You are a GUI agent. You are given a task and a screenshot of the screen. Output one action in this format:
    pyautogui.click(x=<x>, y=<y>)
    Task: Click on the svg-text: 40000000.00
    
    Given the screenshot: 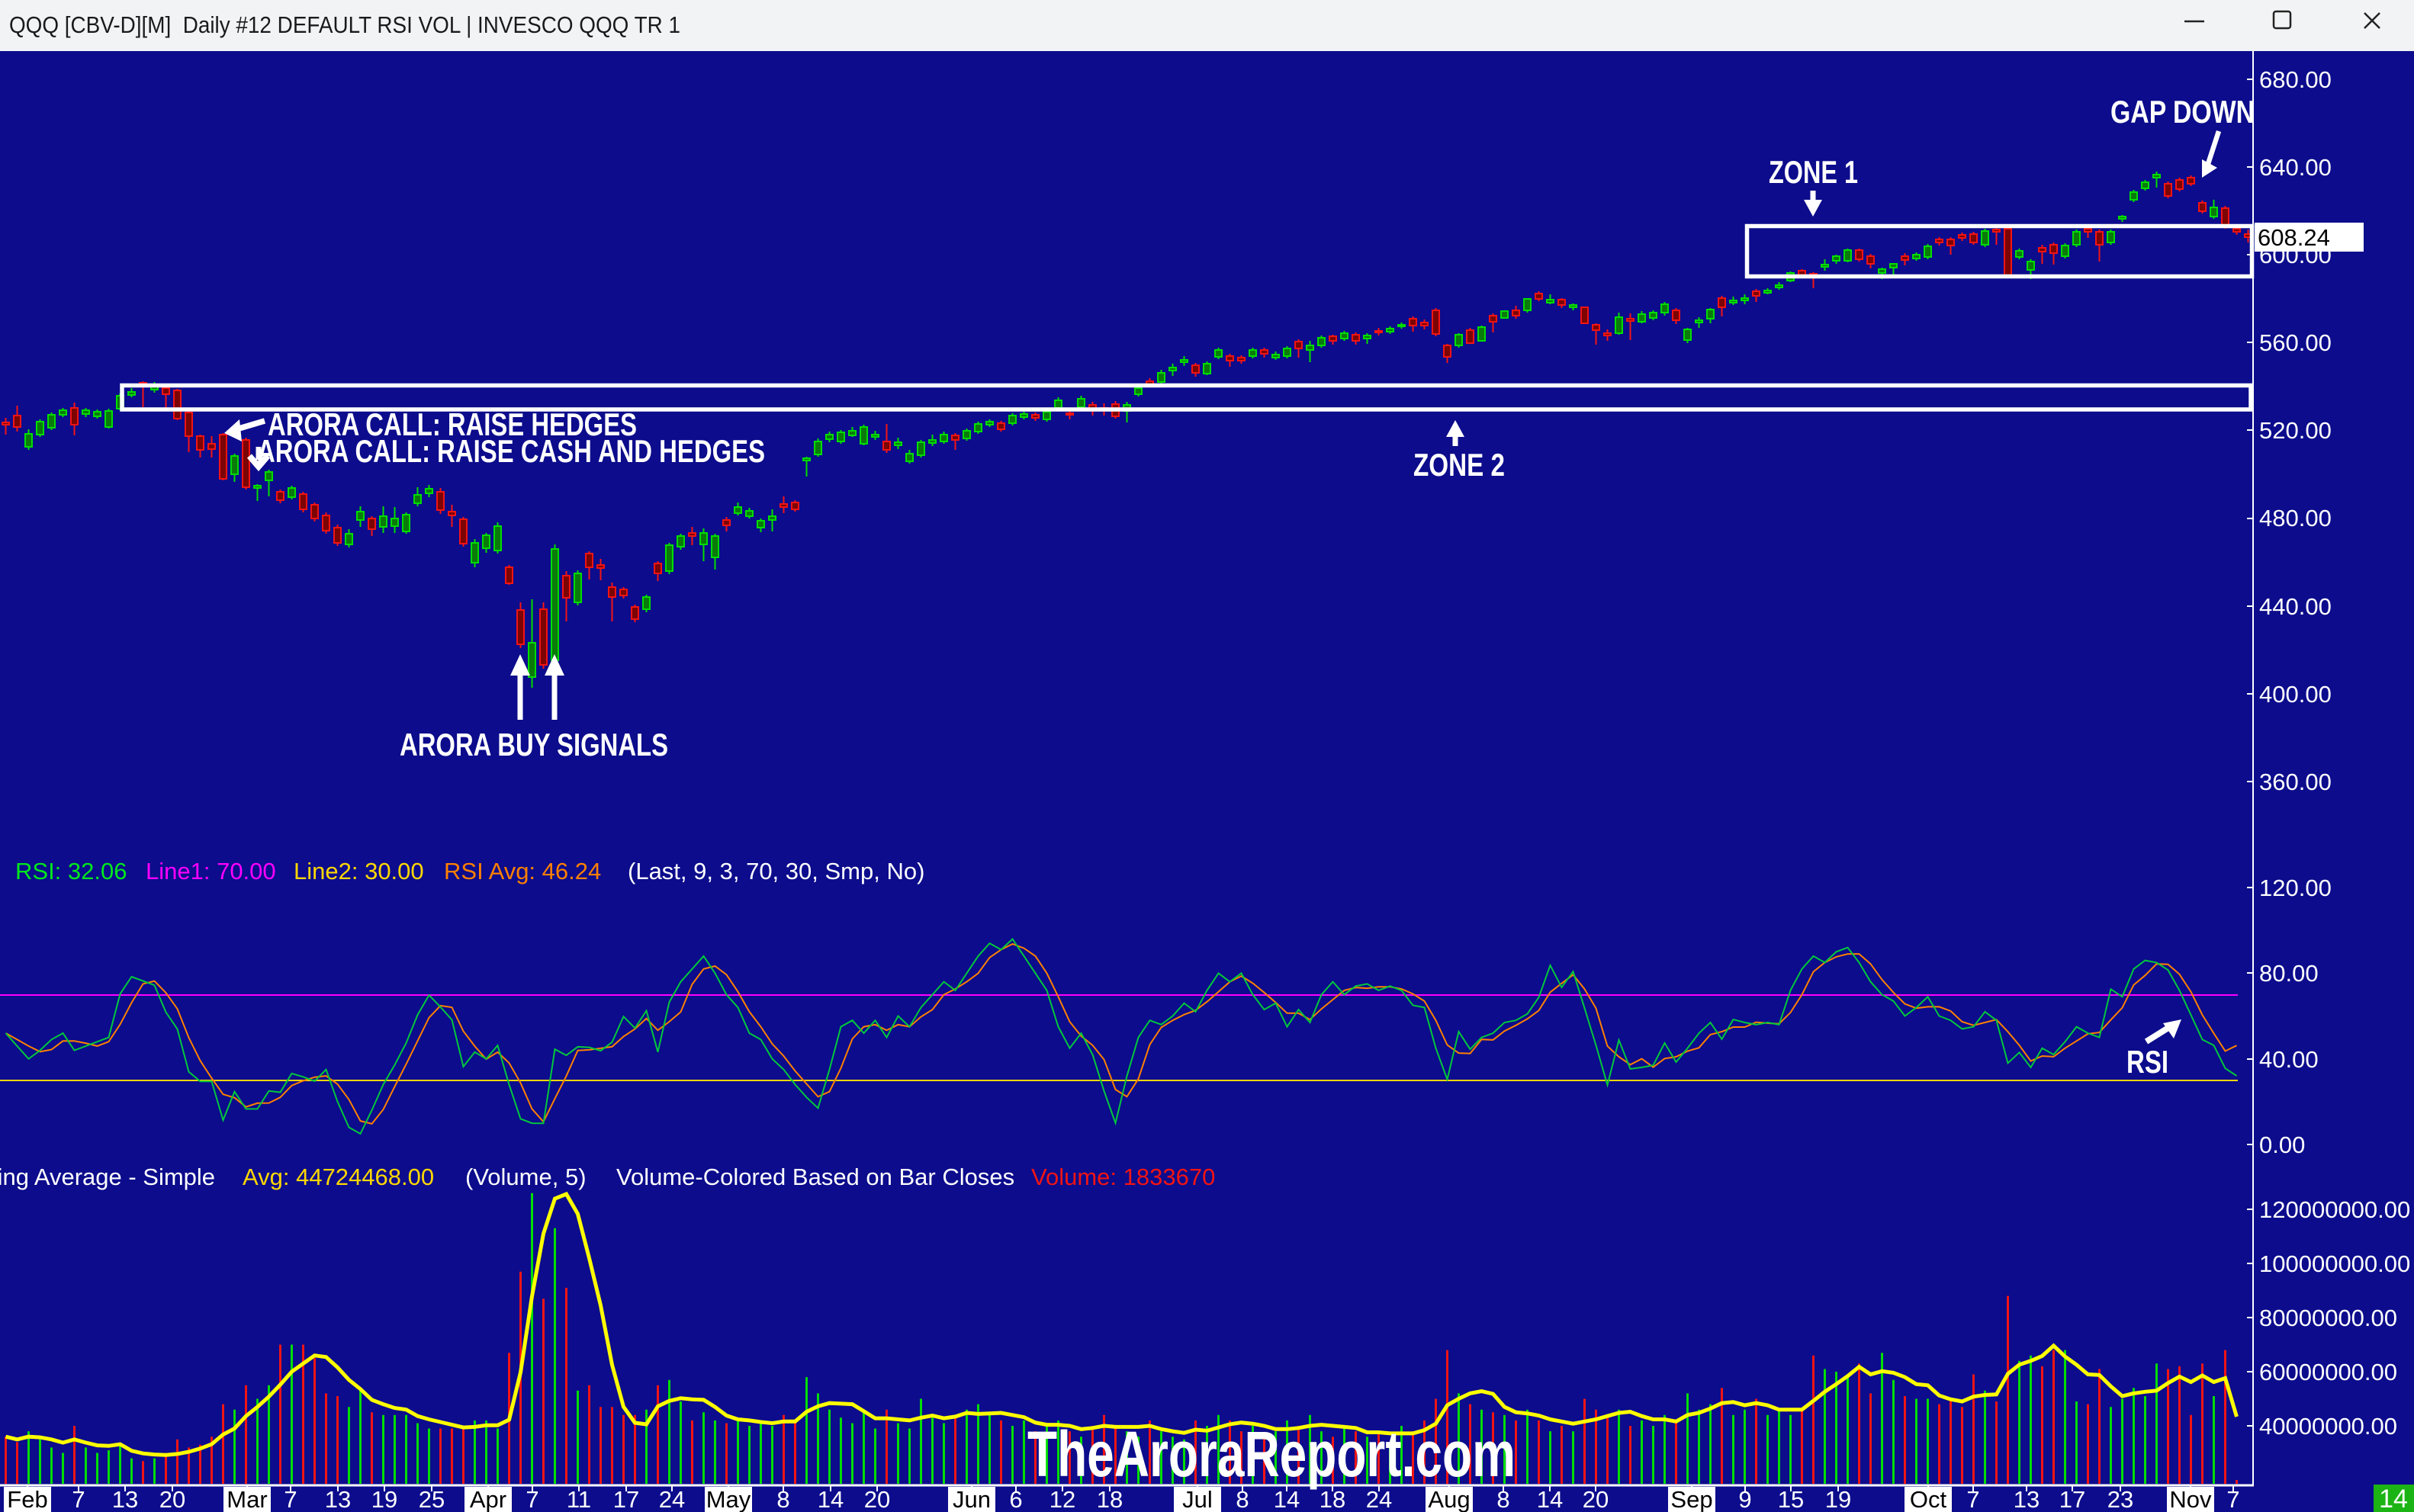 What is the action you would take?
    pyautogui.click(x=2328, y=1426)
    